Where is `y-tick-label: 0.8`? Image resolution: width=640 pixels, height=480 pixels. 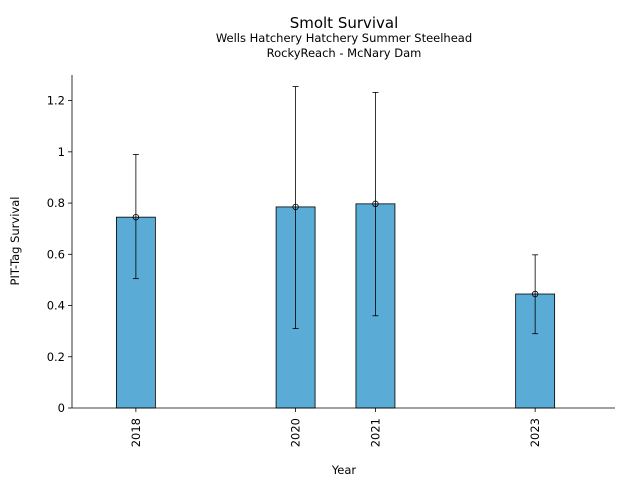
y-tick-label: 0.8 is located at coordinates (56, 203).